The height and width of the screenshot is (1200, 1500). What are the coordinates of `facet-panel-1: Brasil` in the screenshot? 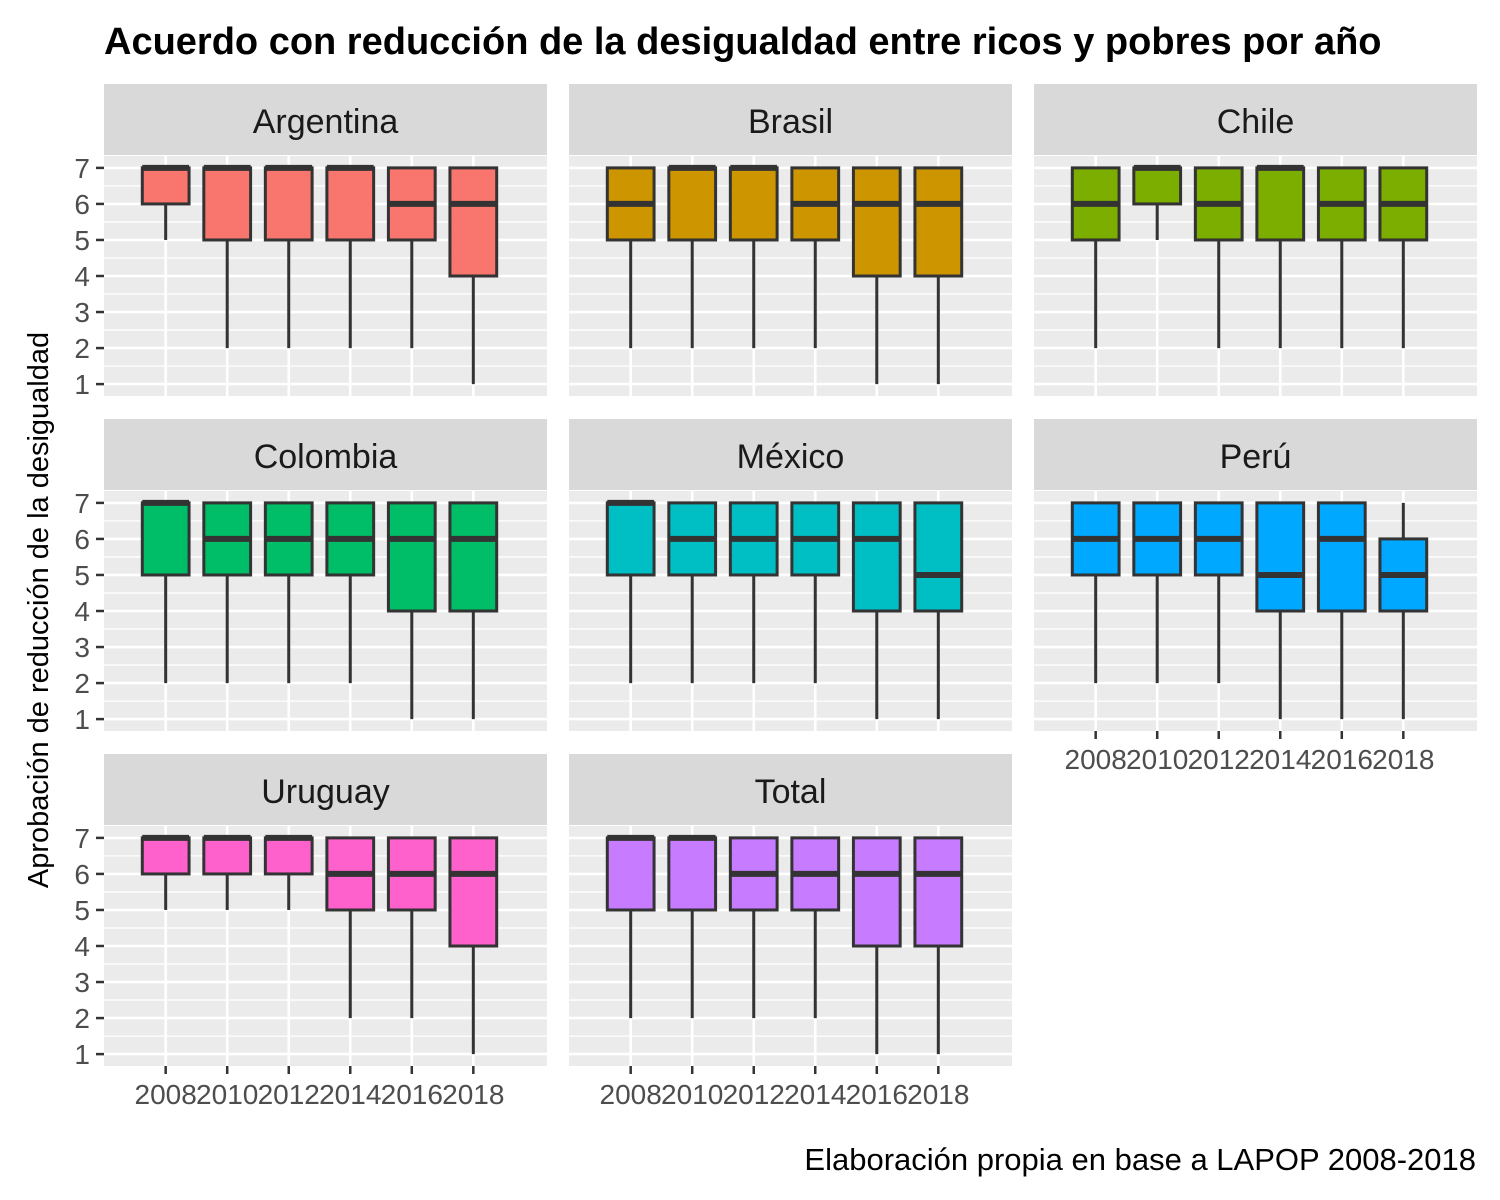 It's located at (790, 240).